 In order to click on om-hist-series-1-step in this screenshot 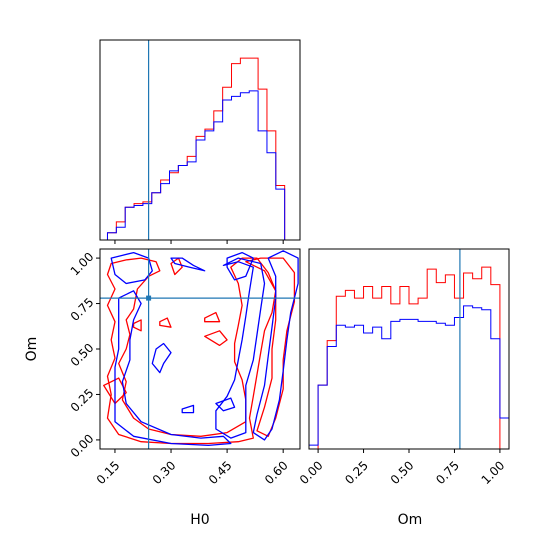, I will do `click(409, 358)`.